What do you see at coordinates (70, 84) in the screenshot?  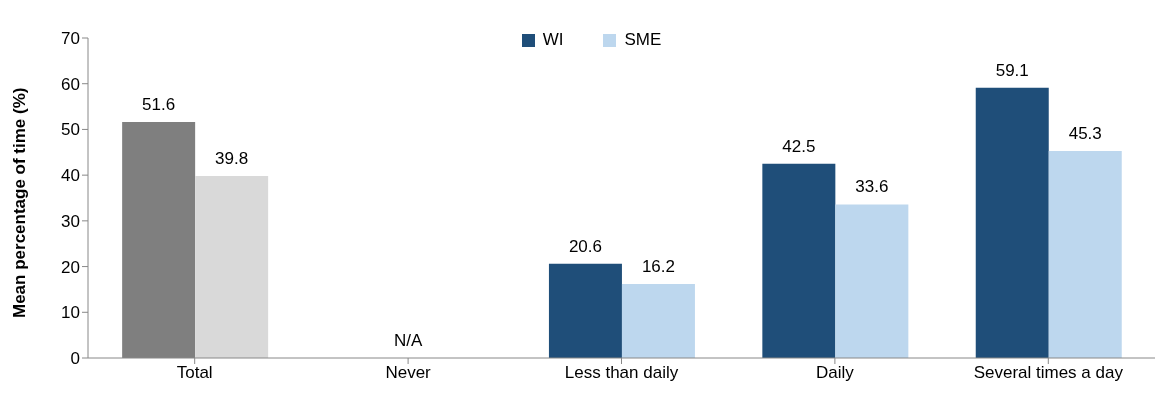 I see `y-tick-label: 60` at bounding box center [70, 84].